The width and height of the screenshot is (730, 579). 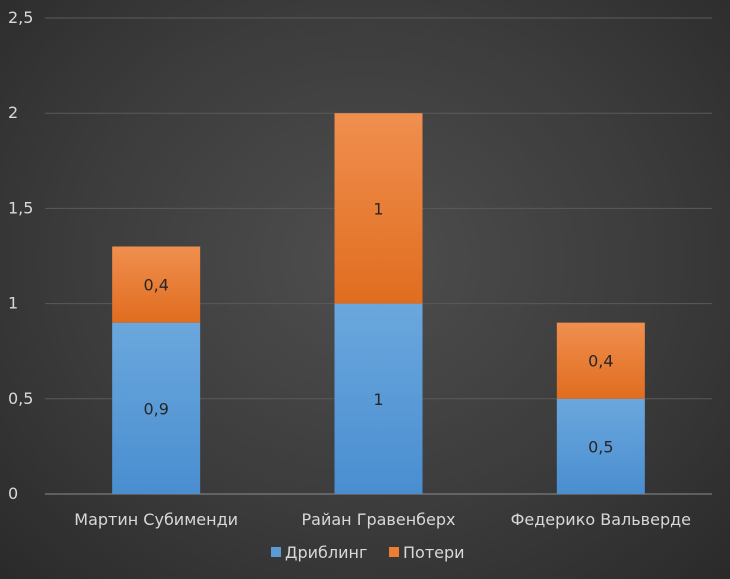 What do you see at coordinates (379, 519) in the screenshot?
I see `category-label: Райан Гравенберх` at bounding box center [379, 519].